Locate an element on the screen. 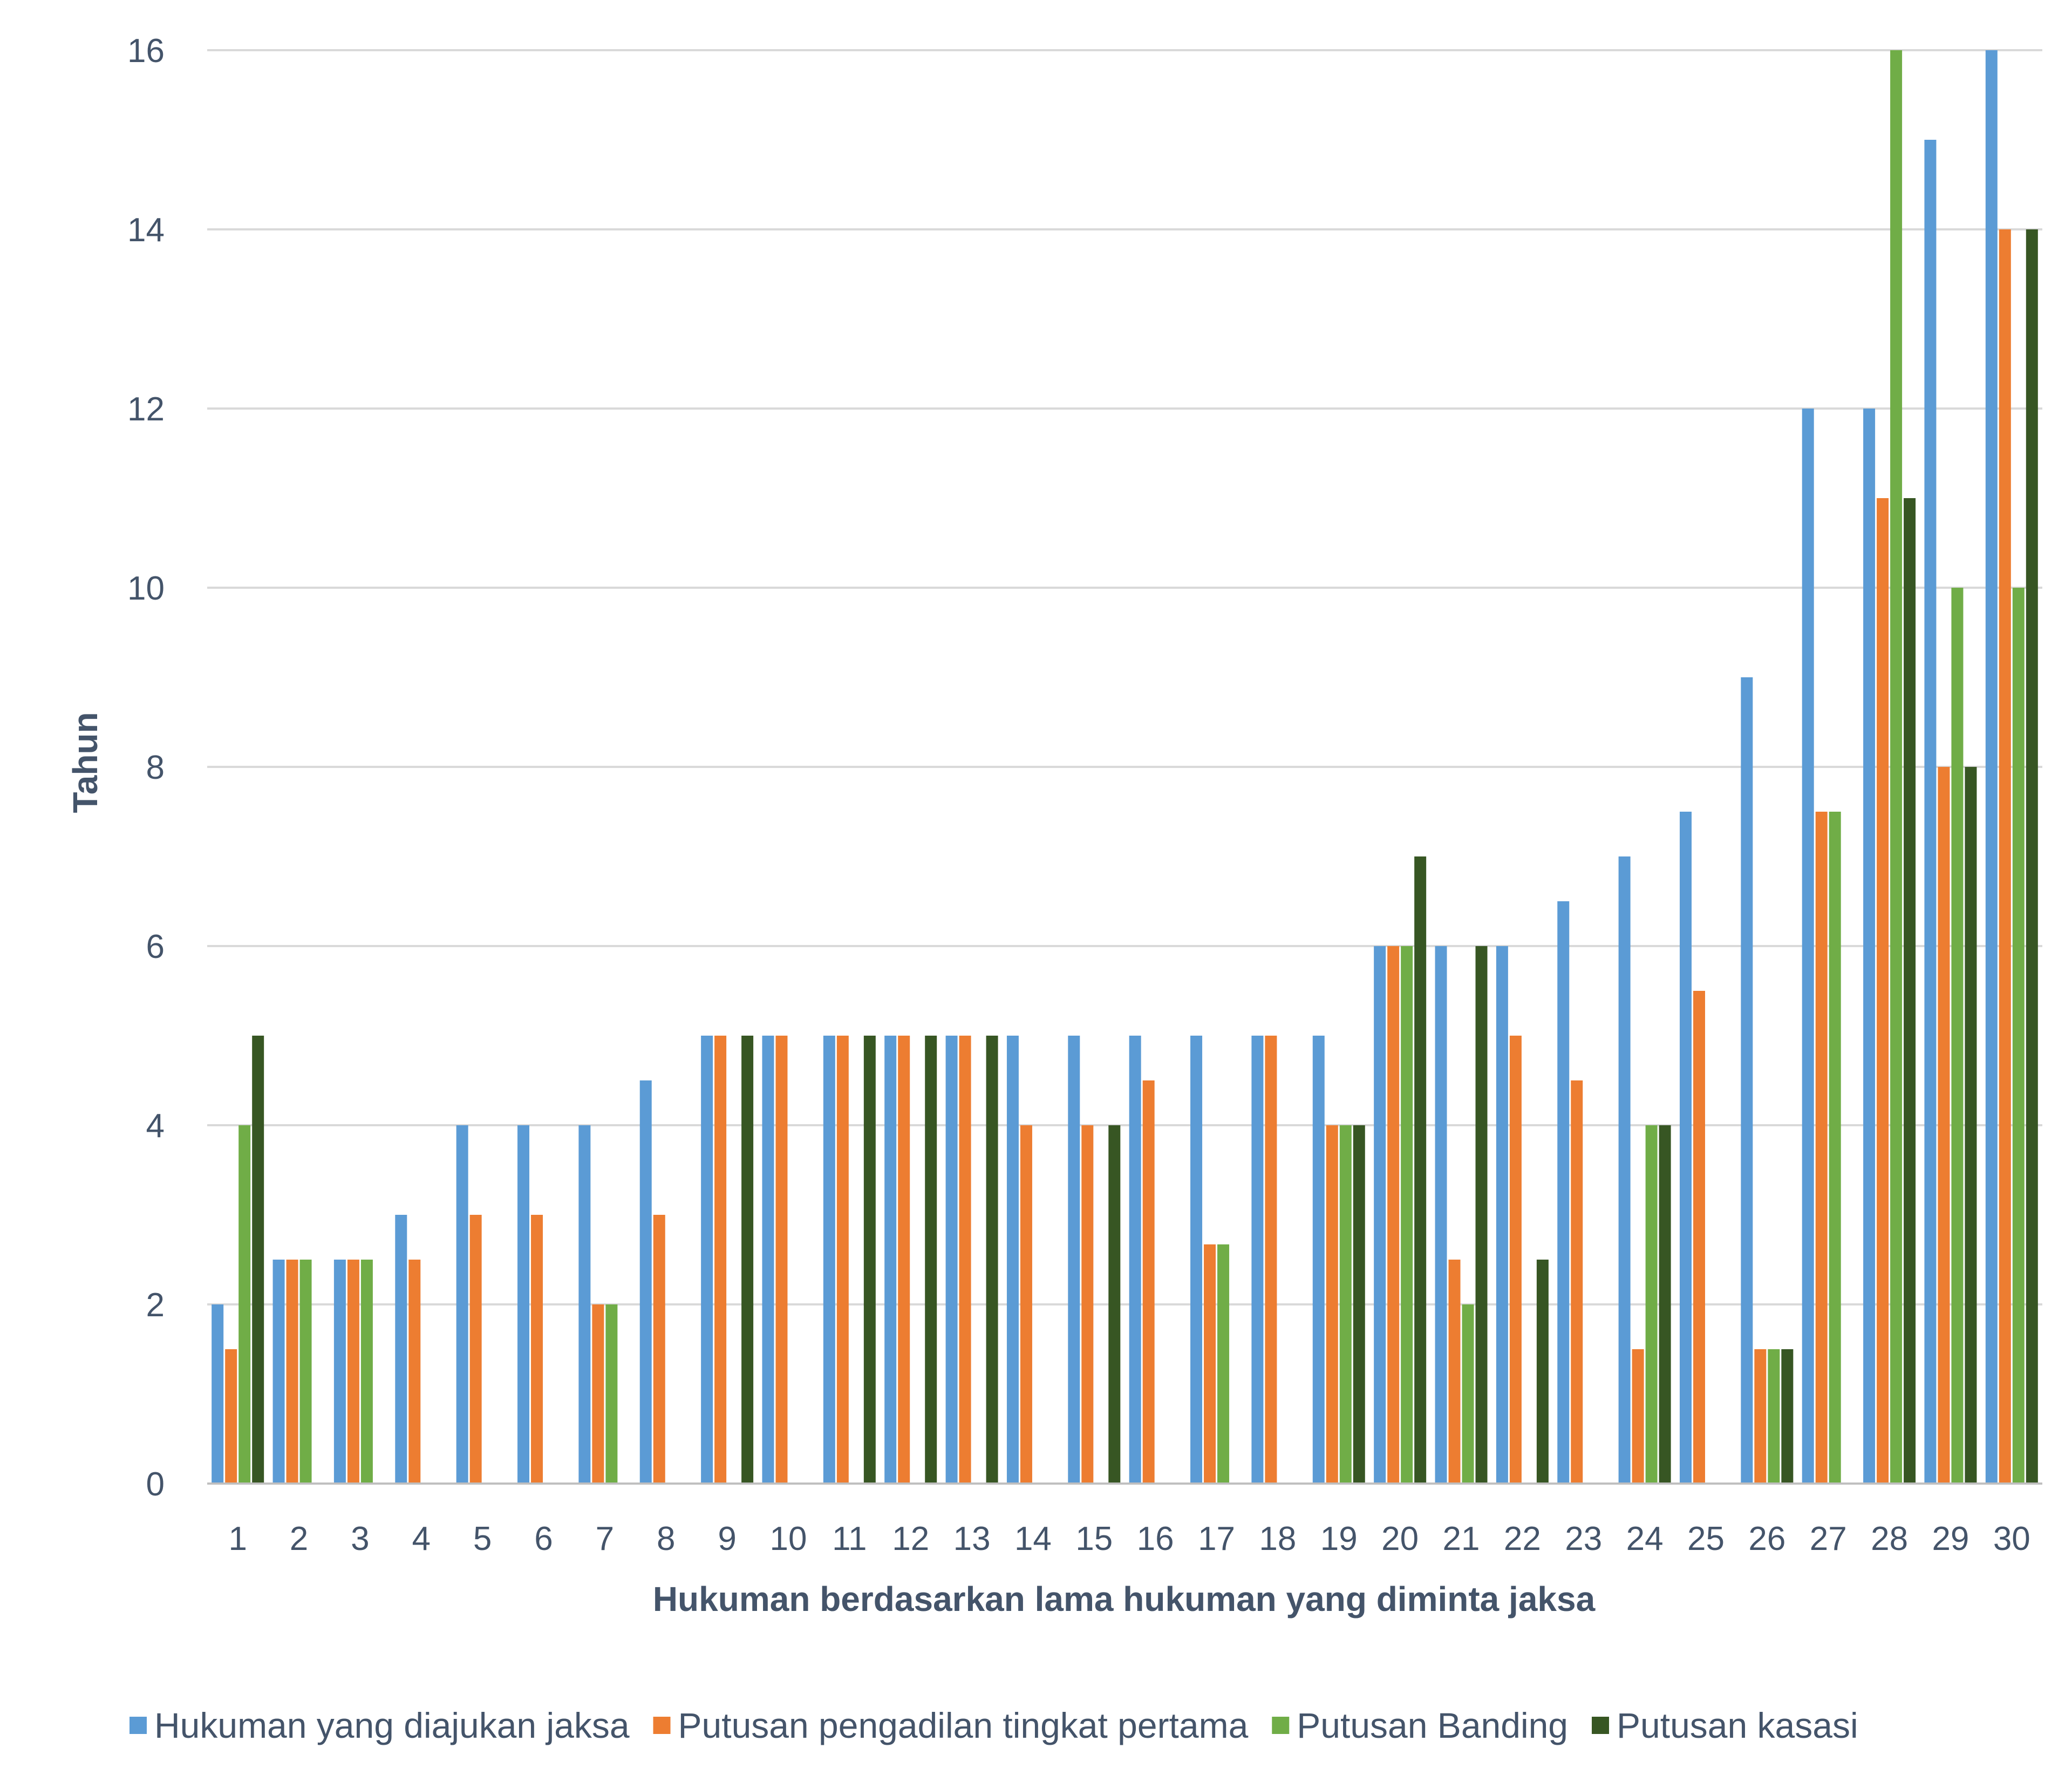 The width and height of the screenshot is (2072, 1775). x-tick-label-4: 4 is located at coordinates (421, 1539).